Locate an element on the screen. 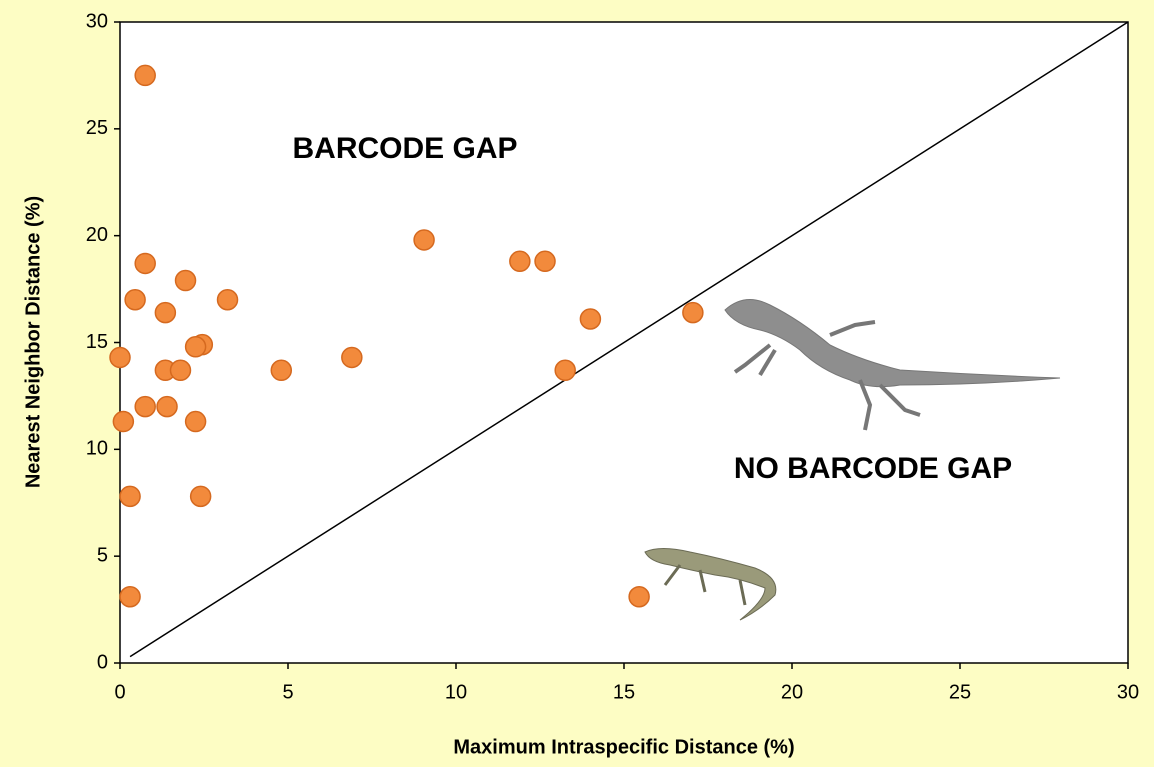  y-tick-label: 20 is located at coordinates (97, 235).